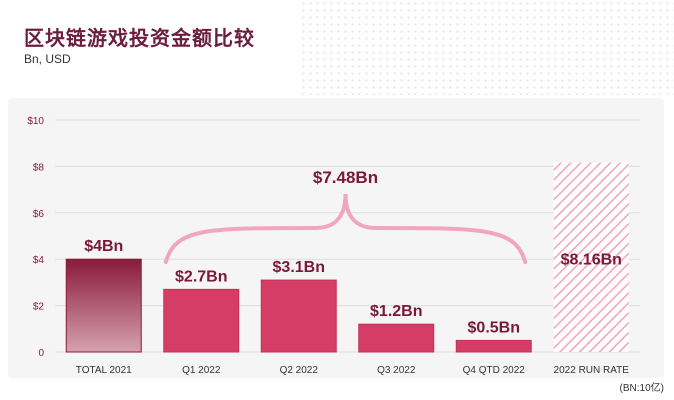 The width and height of the screenshot is (674, 400). What do you see at coordinates (396, 311) in the screenshot?
I see `bar-value-label: $1.2Bn` at bounding box center [396, 311].